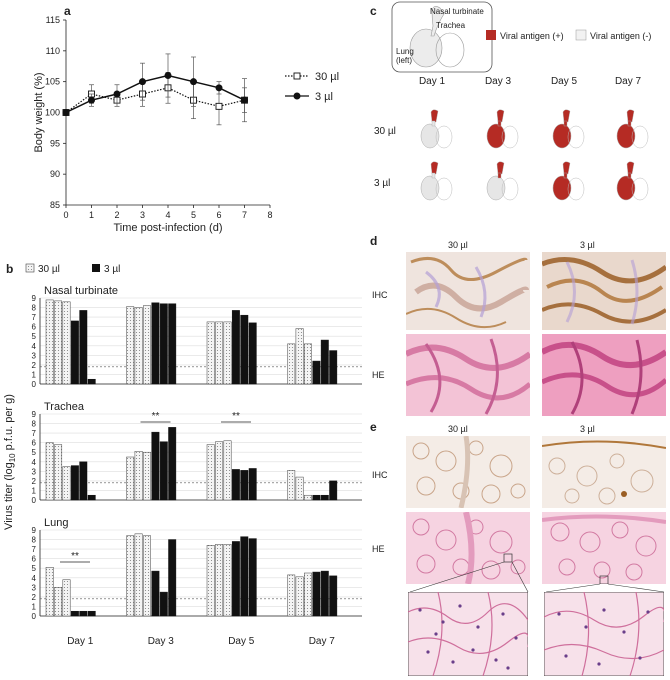  Describe the element at coordinates (52, 82) in the screenshot. I see `a-y-tick-label: 105` at that location.